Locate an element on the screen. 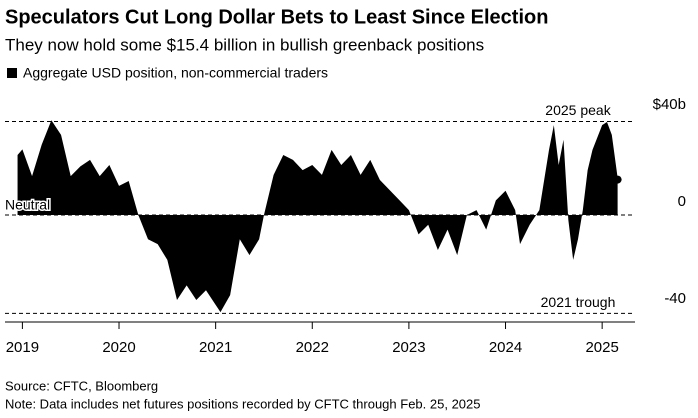 This screenshot has width=698, height=418. x-tick-label: 2025 is located at coordinates (601, 347).